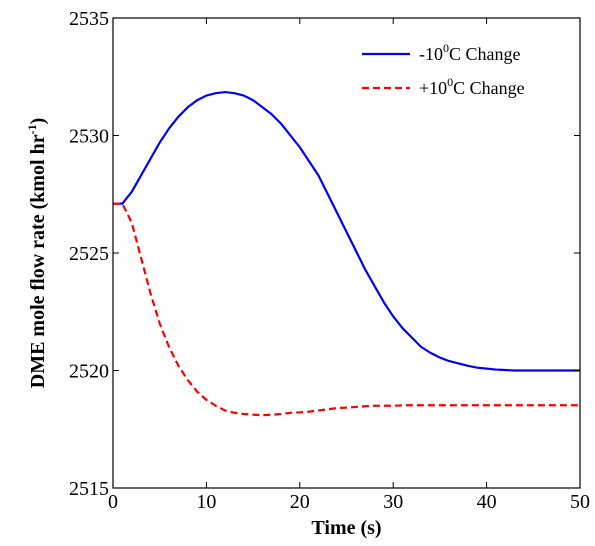  I want to click on y-axis-label: DME mole flow rate (kmol hr-1), so click(37, 253).